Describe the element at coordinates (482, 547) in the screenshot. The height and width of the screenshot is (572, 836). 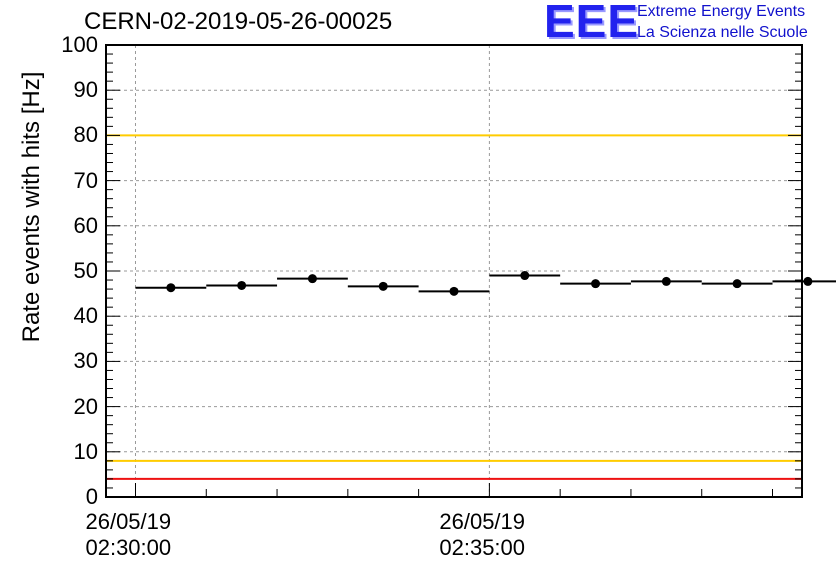
I see `x-tick-time: 02:35:00` at that location.